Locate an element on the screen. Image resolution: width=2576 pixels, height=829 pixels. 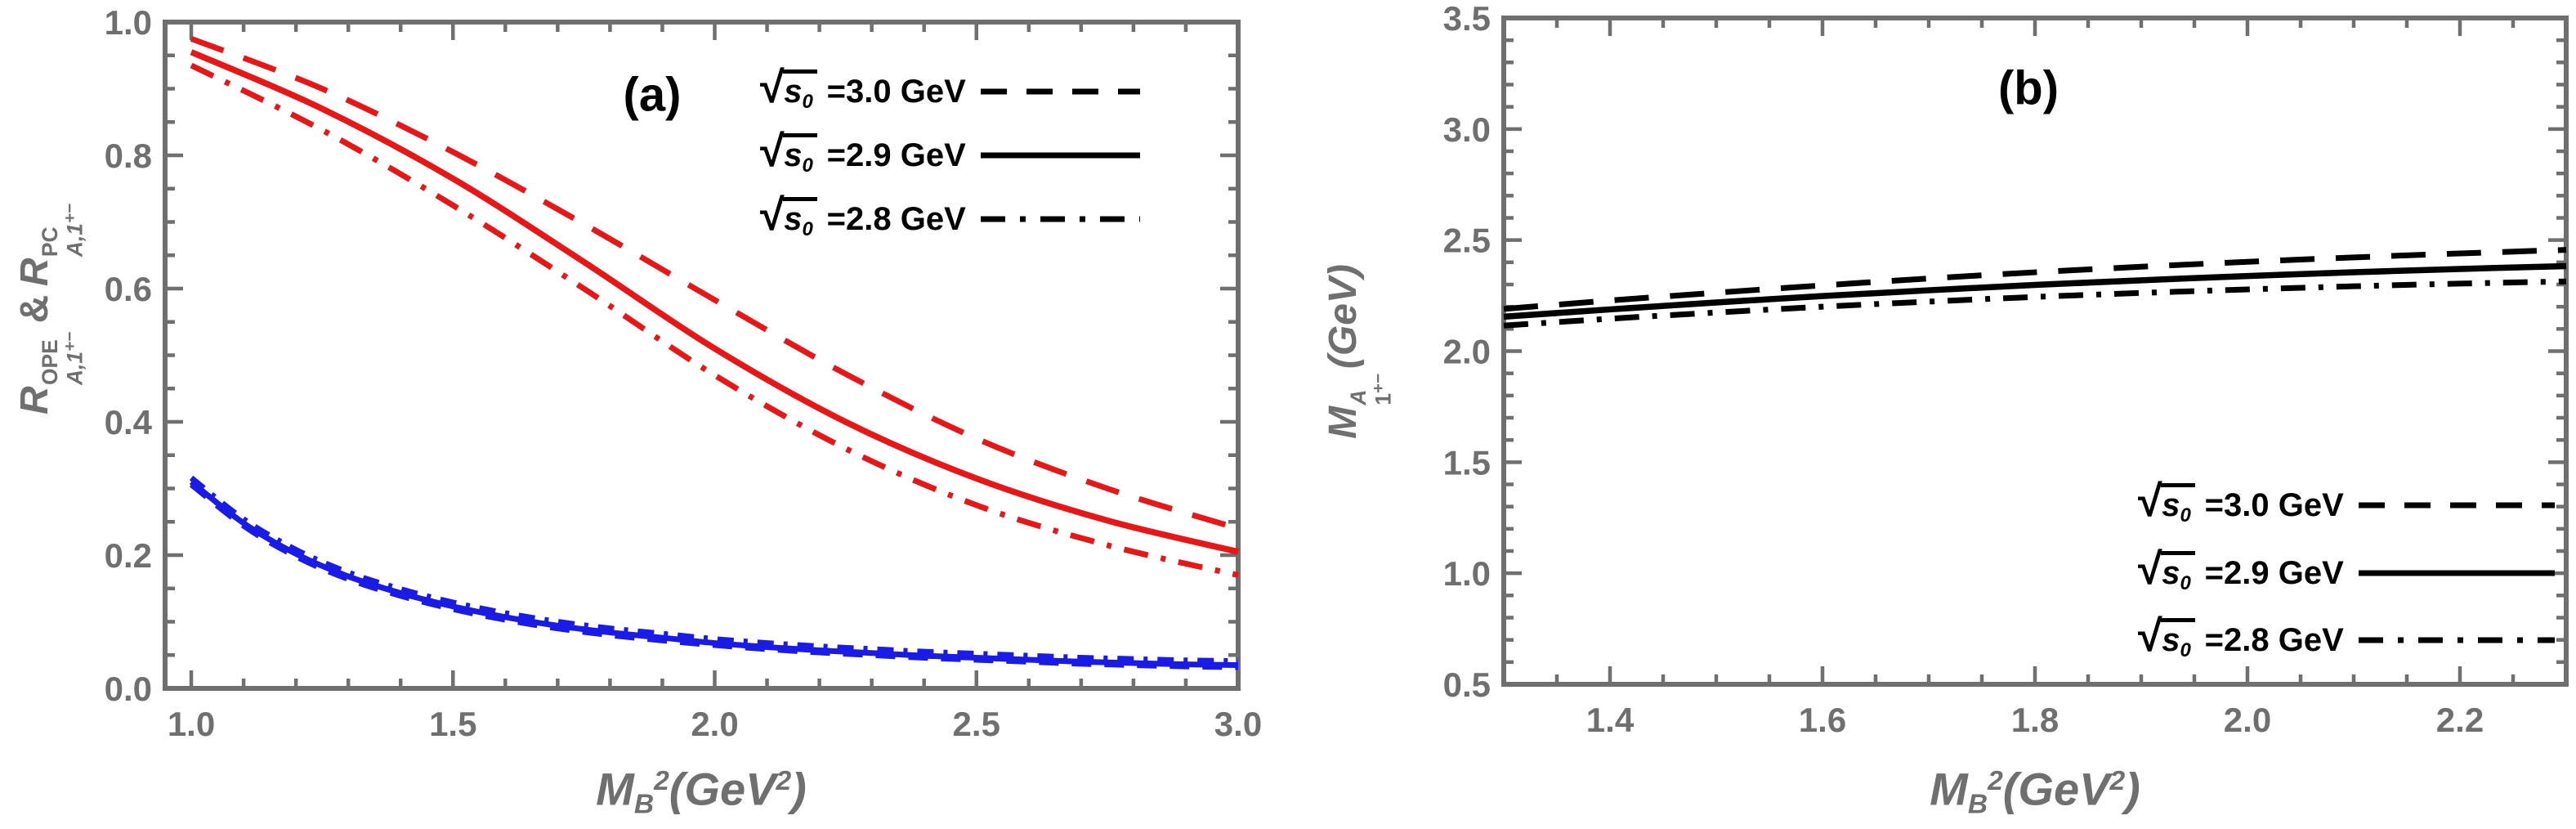
svg-text: 0.8 is located at coordinates (128, 156).